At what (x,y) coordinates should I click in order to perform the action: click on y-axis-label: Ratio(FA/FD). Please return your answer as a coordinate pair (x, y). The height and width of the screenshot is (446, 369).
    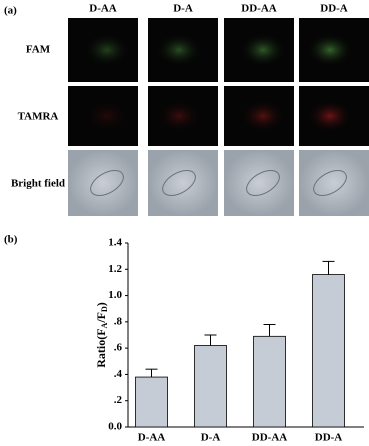
    Looking at the image, I should click on (101, 335).